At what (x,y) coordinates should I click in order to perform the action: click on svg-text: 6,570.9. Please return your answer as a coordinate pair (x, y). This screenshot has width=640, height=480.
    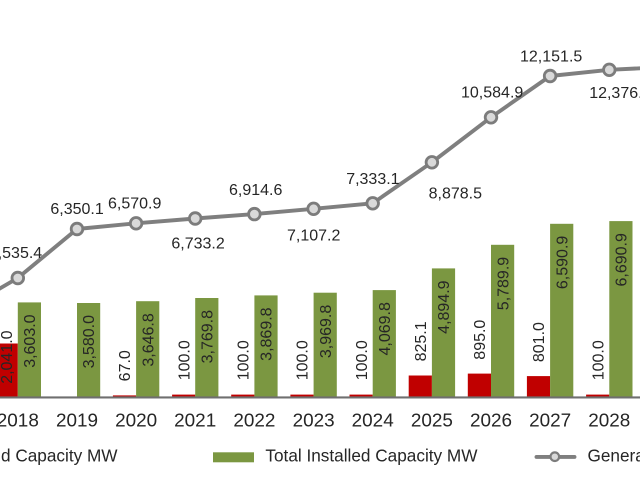
    Looking at the image, I should click on (134, 204).